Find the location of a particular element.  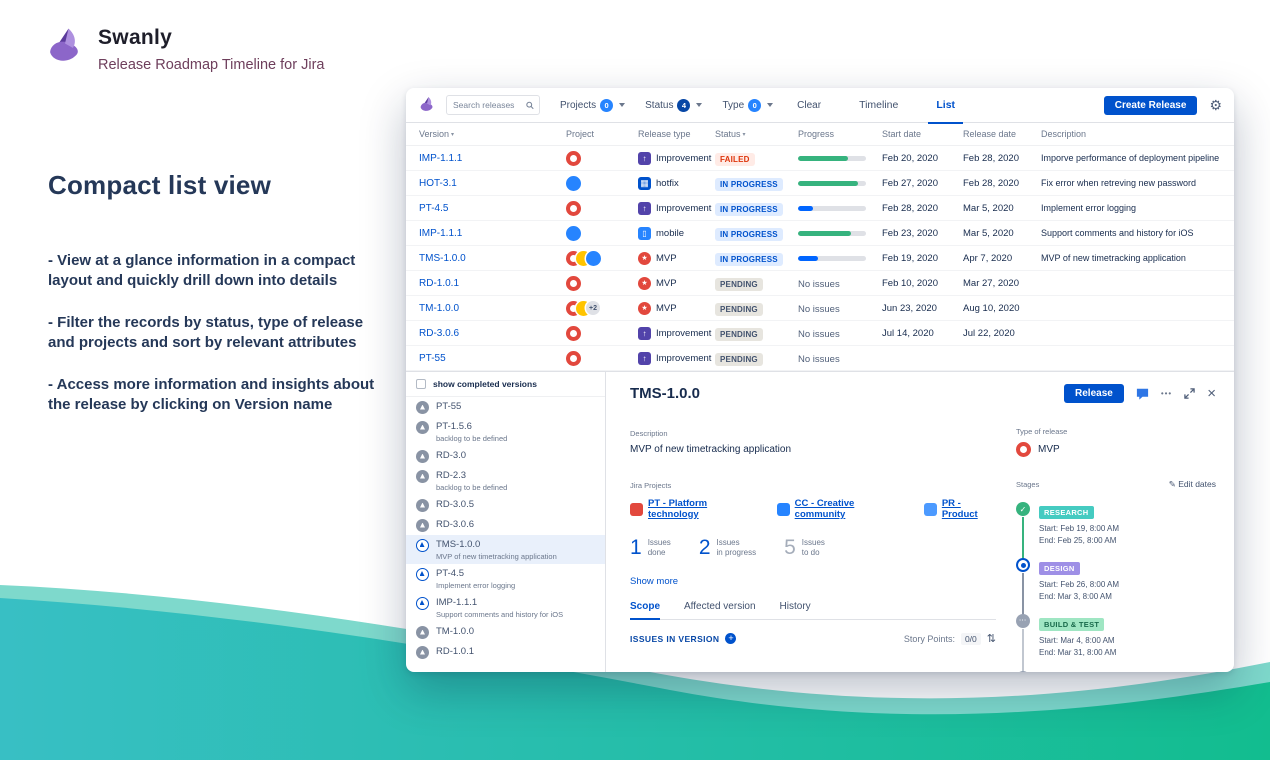

show-completed-checkbox is located at coordinates (421, 384).